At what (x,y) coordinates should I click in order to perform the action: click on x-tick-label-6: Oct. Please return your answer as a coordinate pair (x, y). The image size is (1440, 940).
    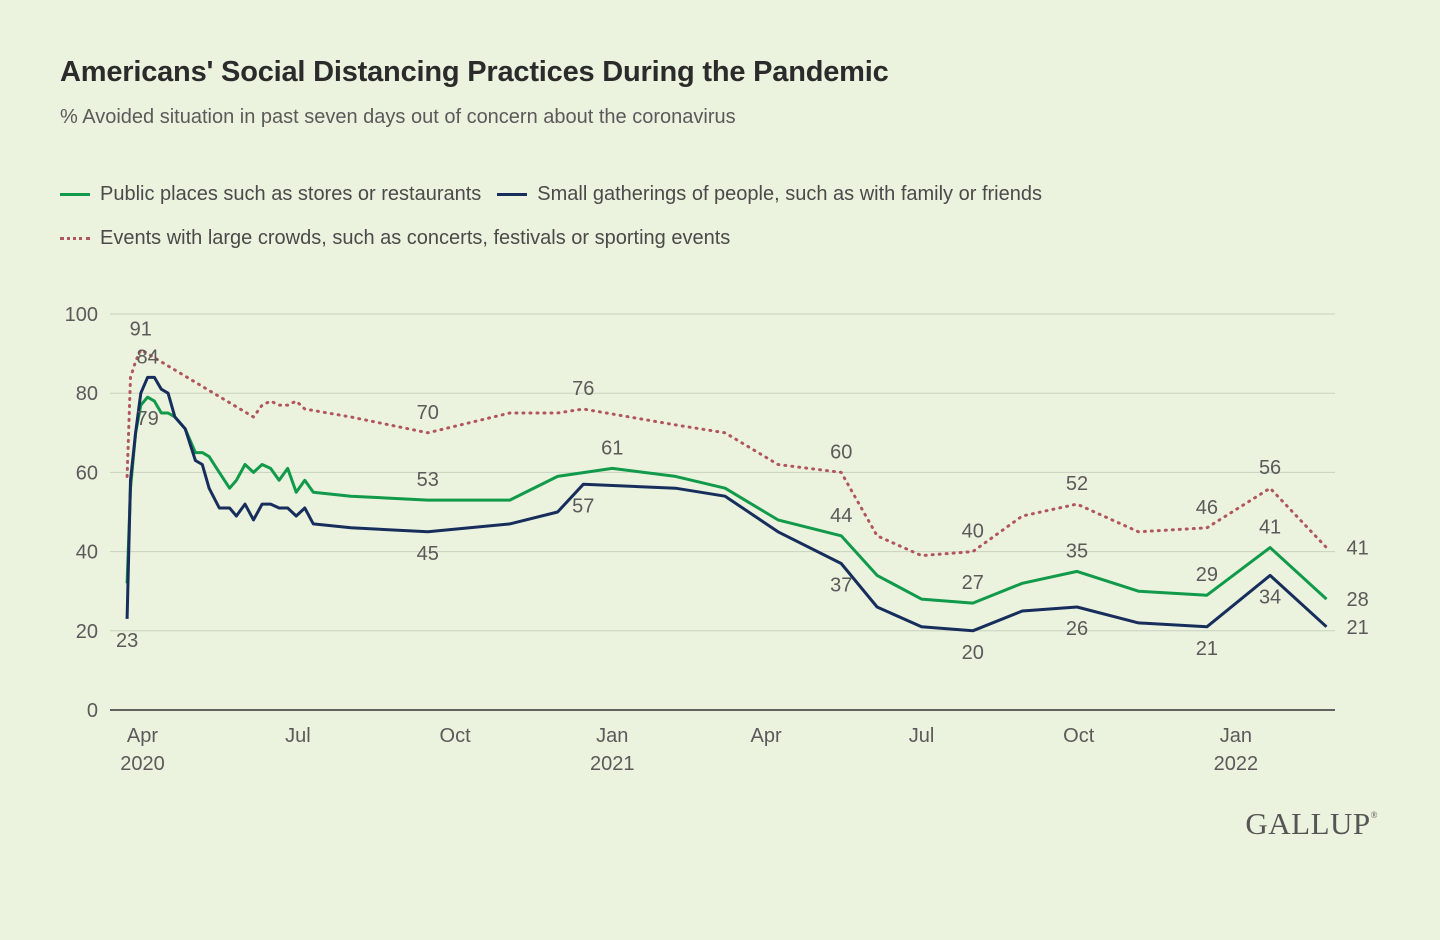
    Looking at the image, I should click on (1079, 736).